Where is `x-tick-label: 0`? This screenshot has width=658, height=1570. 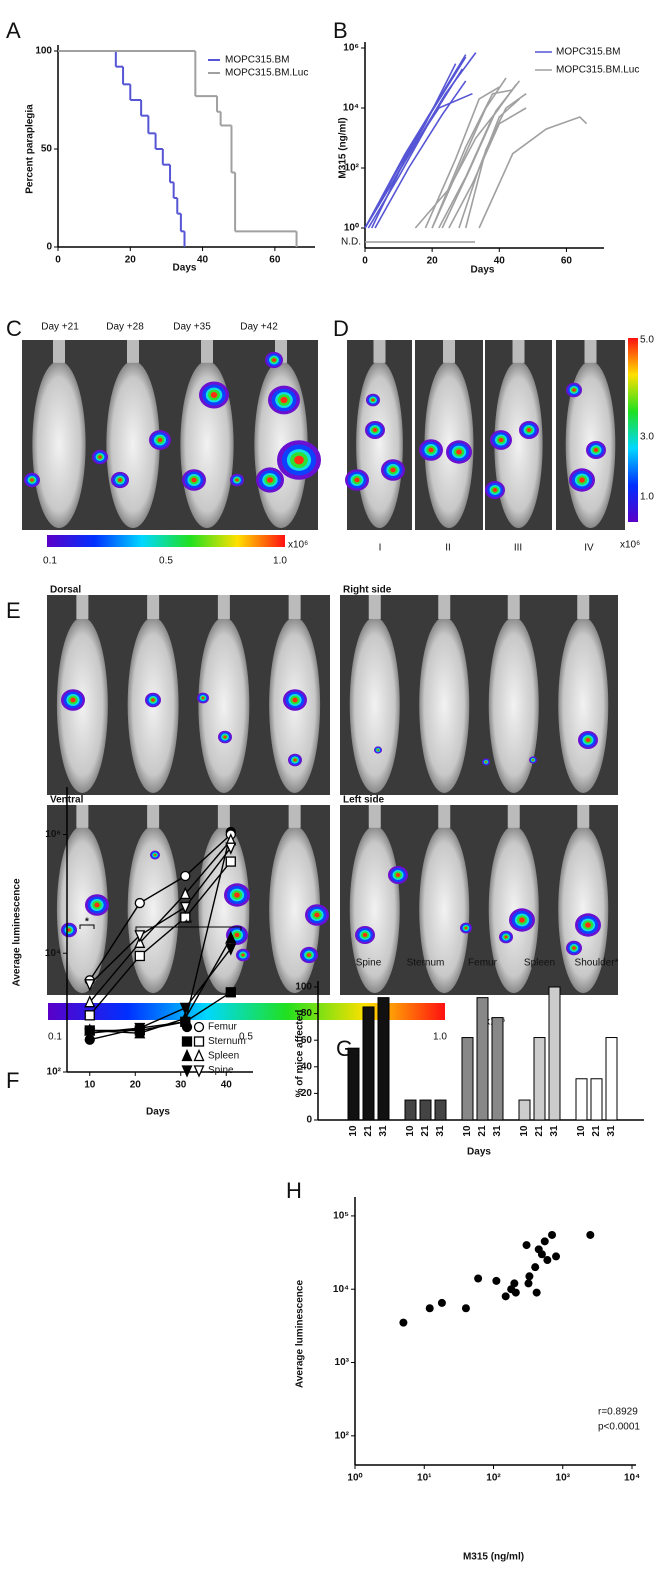
x-tick-label: 0 is located at coordinates (365, 261).